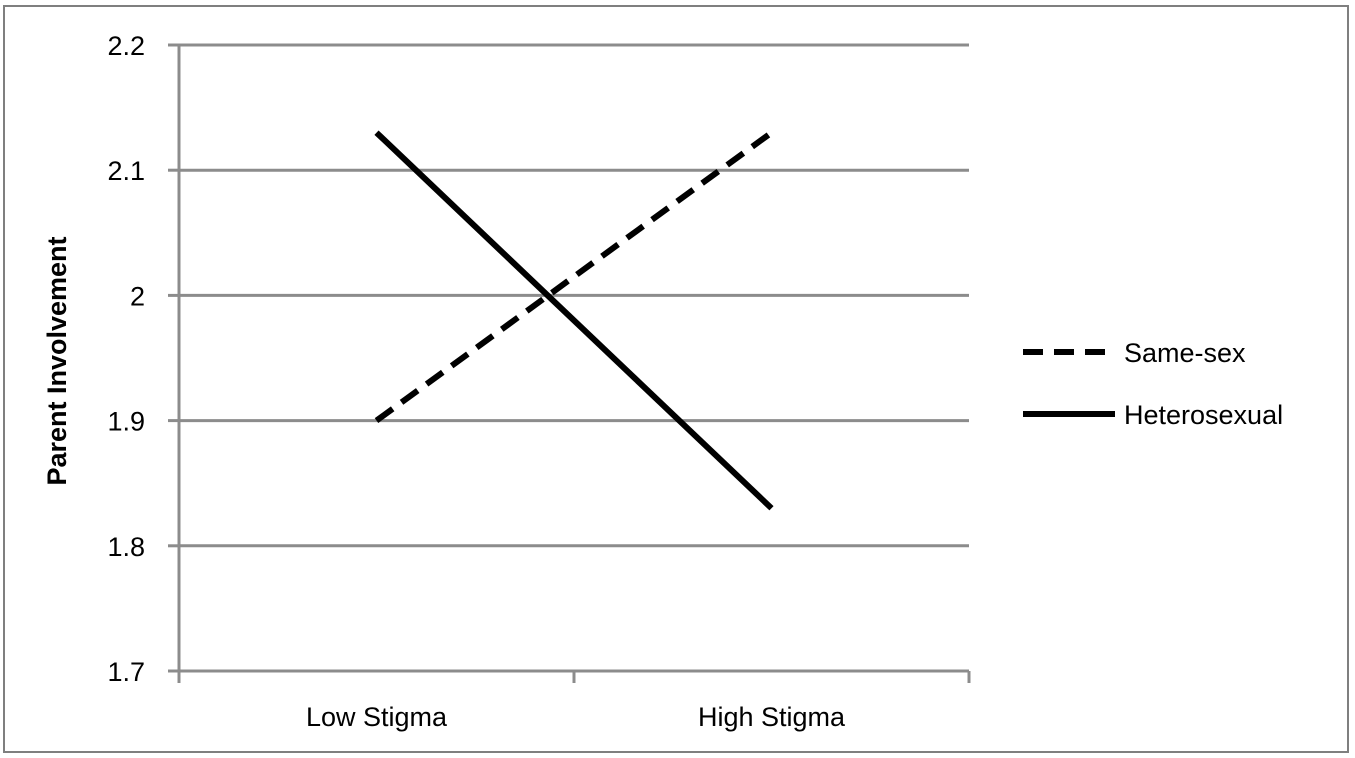 The image size is (1355, 758). Describe the element at coordinates (57, 360) in the screenshot. I see `y-axis-title: Parent Involvement` at that location.